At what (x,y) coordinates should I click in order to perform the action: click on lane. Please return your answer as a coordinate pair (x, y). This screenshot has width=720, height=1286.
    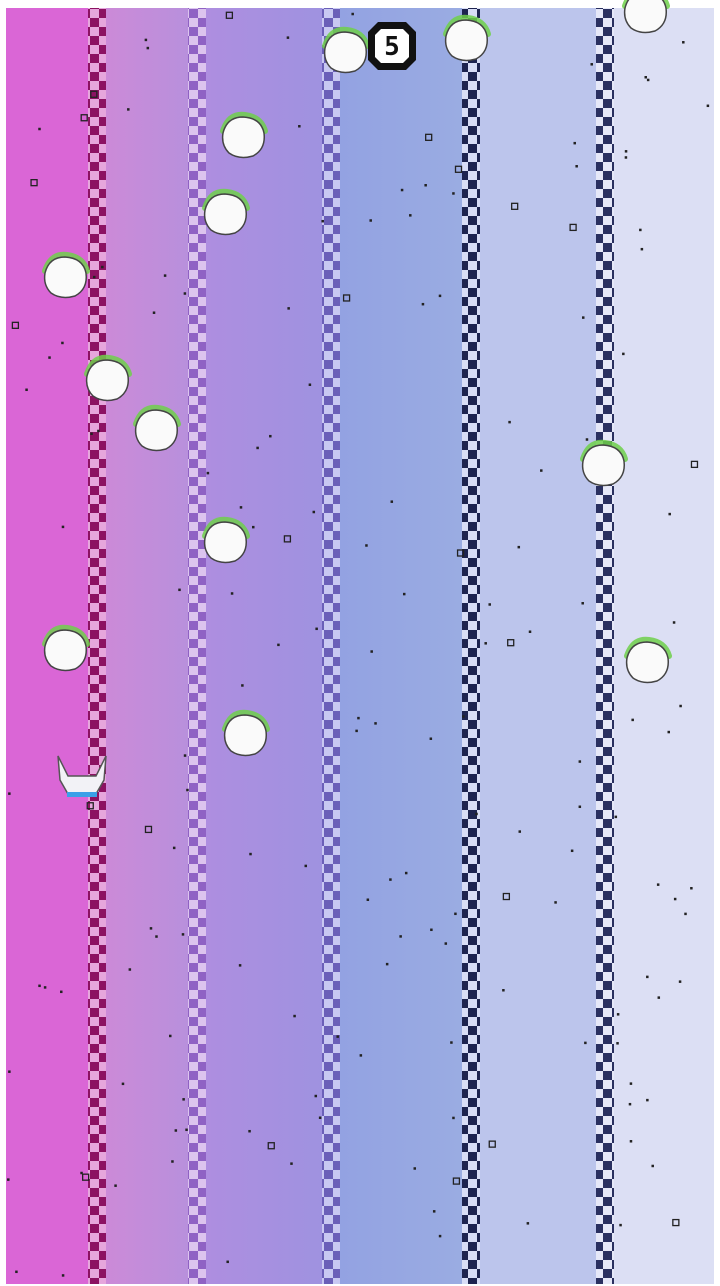
    Looking at the image, I should click on (147, 646).